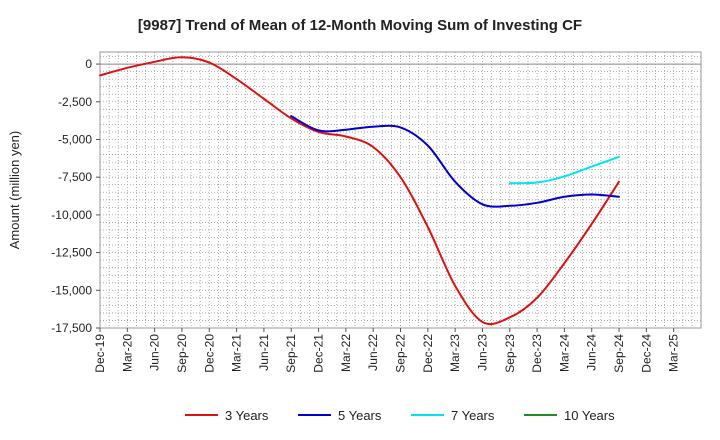  I want to click on legend: 3 Years 5 Years 7 Years 10 Years, so click(400, 415).